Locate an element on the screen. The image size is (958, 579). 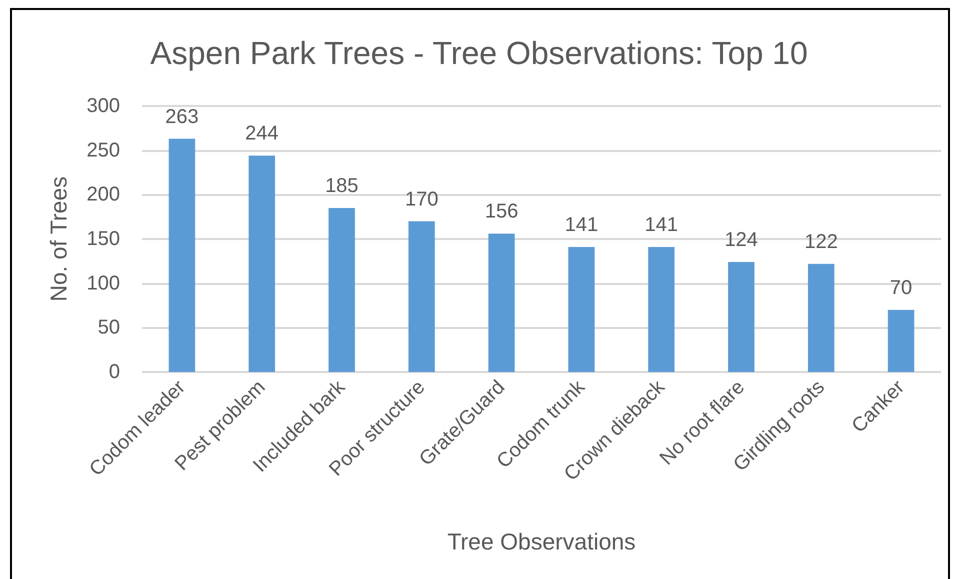
data-label: 122 is located at coordinates (821, 241).